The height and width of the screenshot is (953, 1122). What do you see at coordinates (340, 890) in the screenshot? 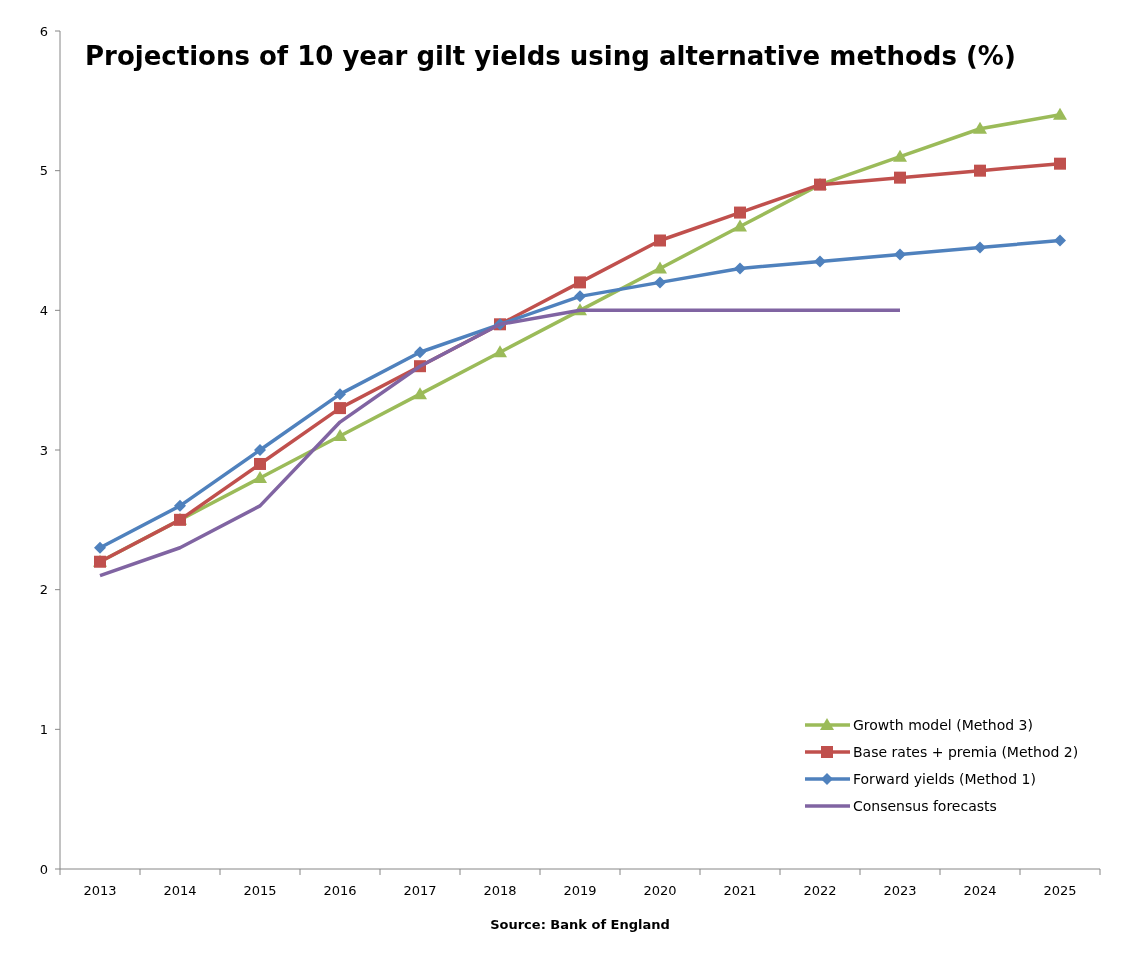
I see `x-tick-label: 2016` at bounding box center [340, 890].